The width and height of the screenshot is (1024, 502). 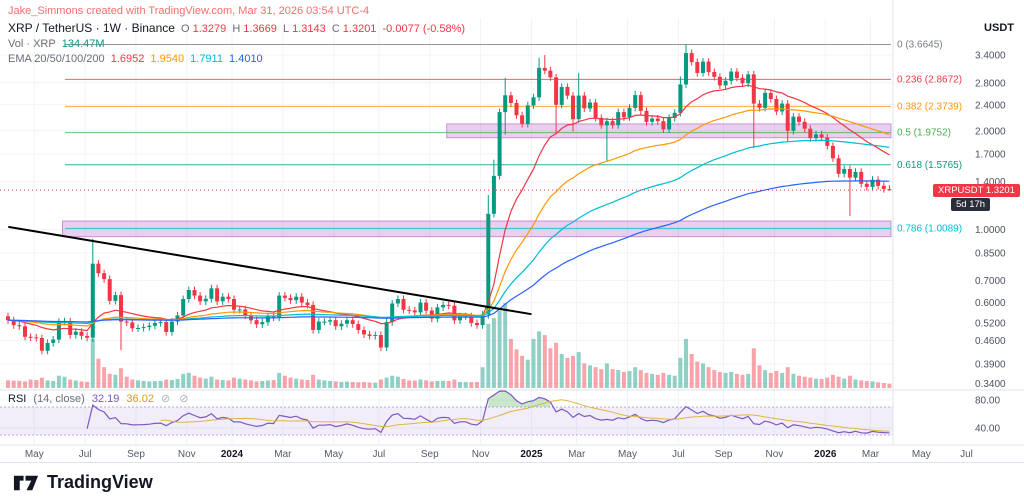 What do you see at coordinates (446, 421) in the screenshot?
I see `rsi-band` at bounding box center [446, 421].